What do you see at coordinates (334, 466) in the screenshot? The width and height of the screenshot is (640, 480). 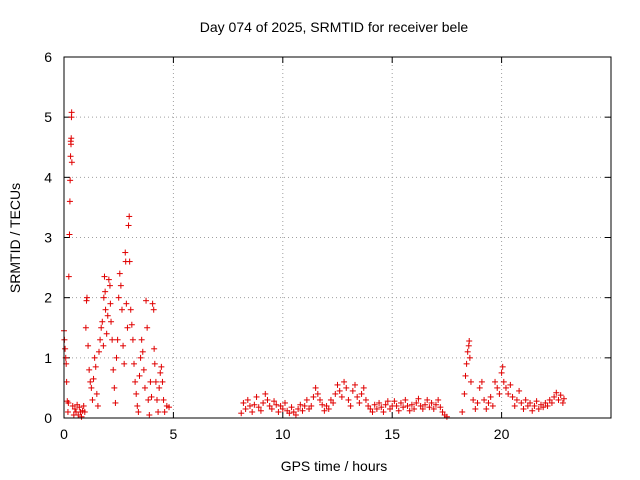 I see `x-axis-label: GPS time / hours` at bounding box center [334, 466].